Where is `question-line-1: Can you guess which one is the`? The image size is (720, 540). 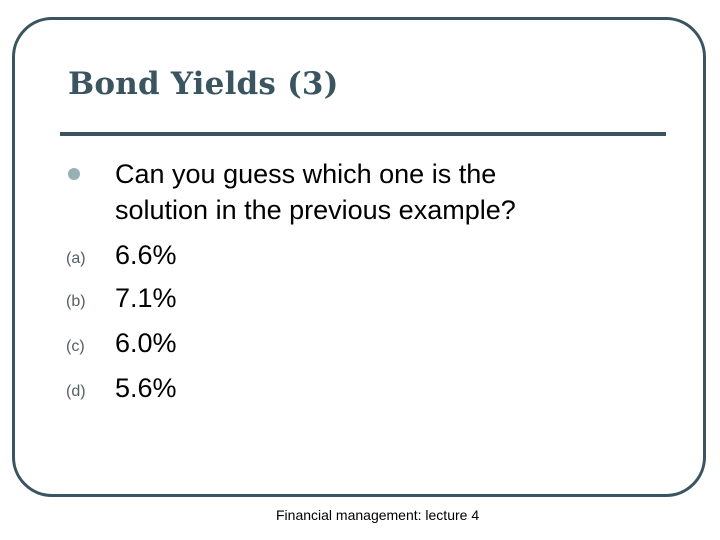
question-line-1: Can you guess which one is the is located at coordinates (306, 174).